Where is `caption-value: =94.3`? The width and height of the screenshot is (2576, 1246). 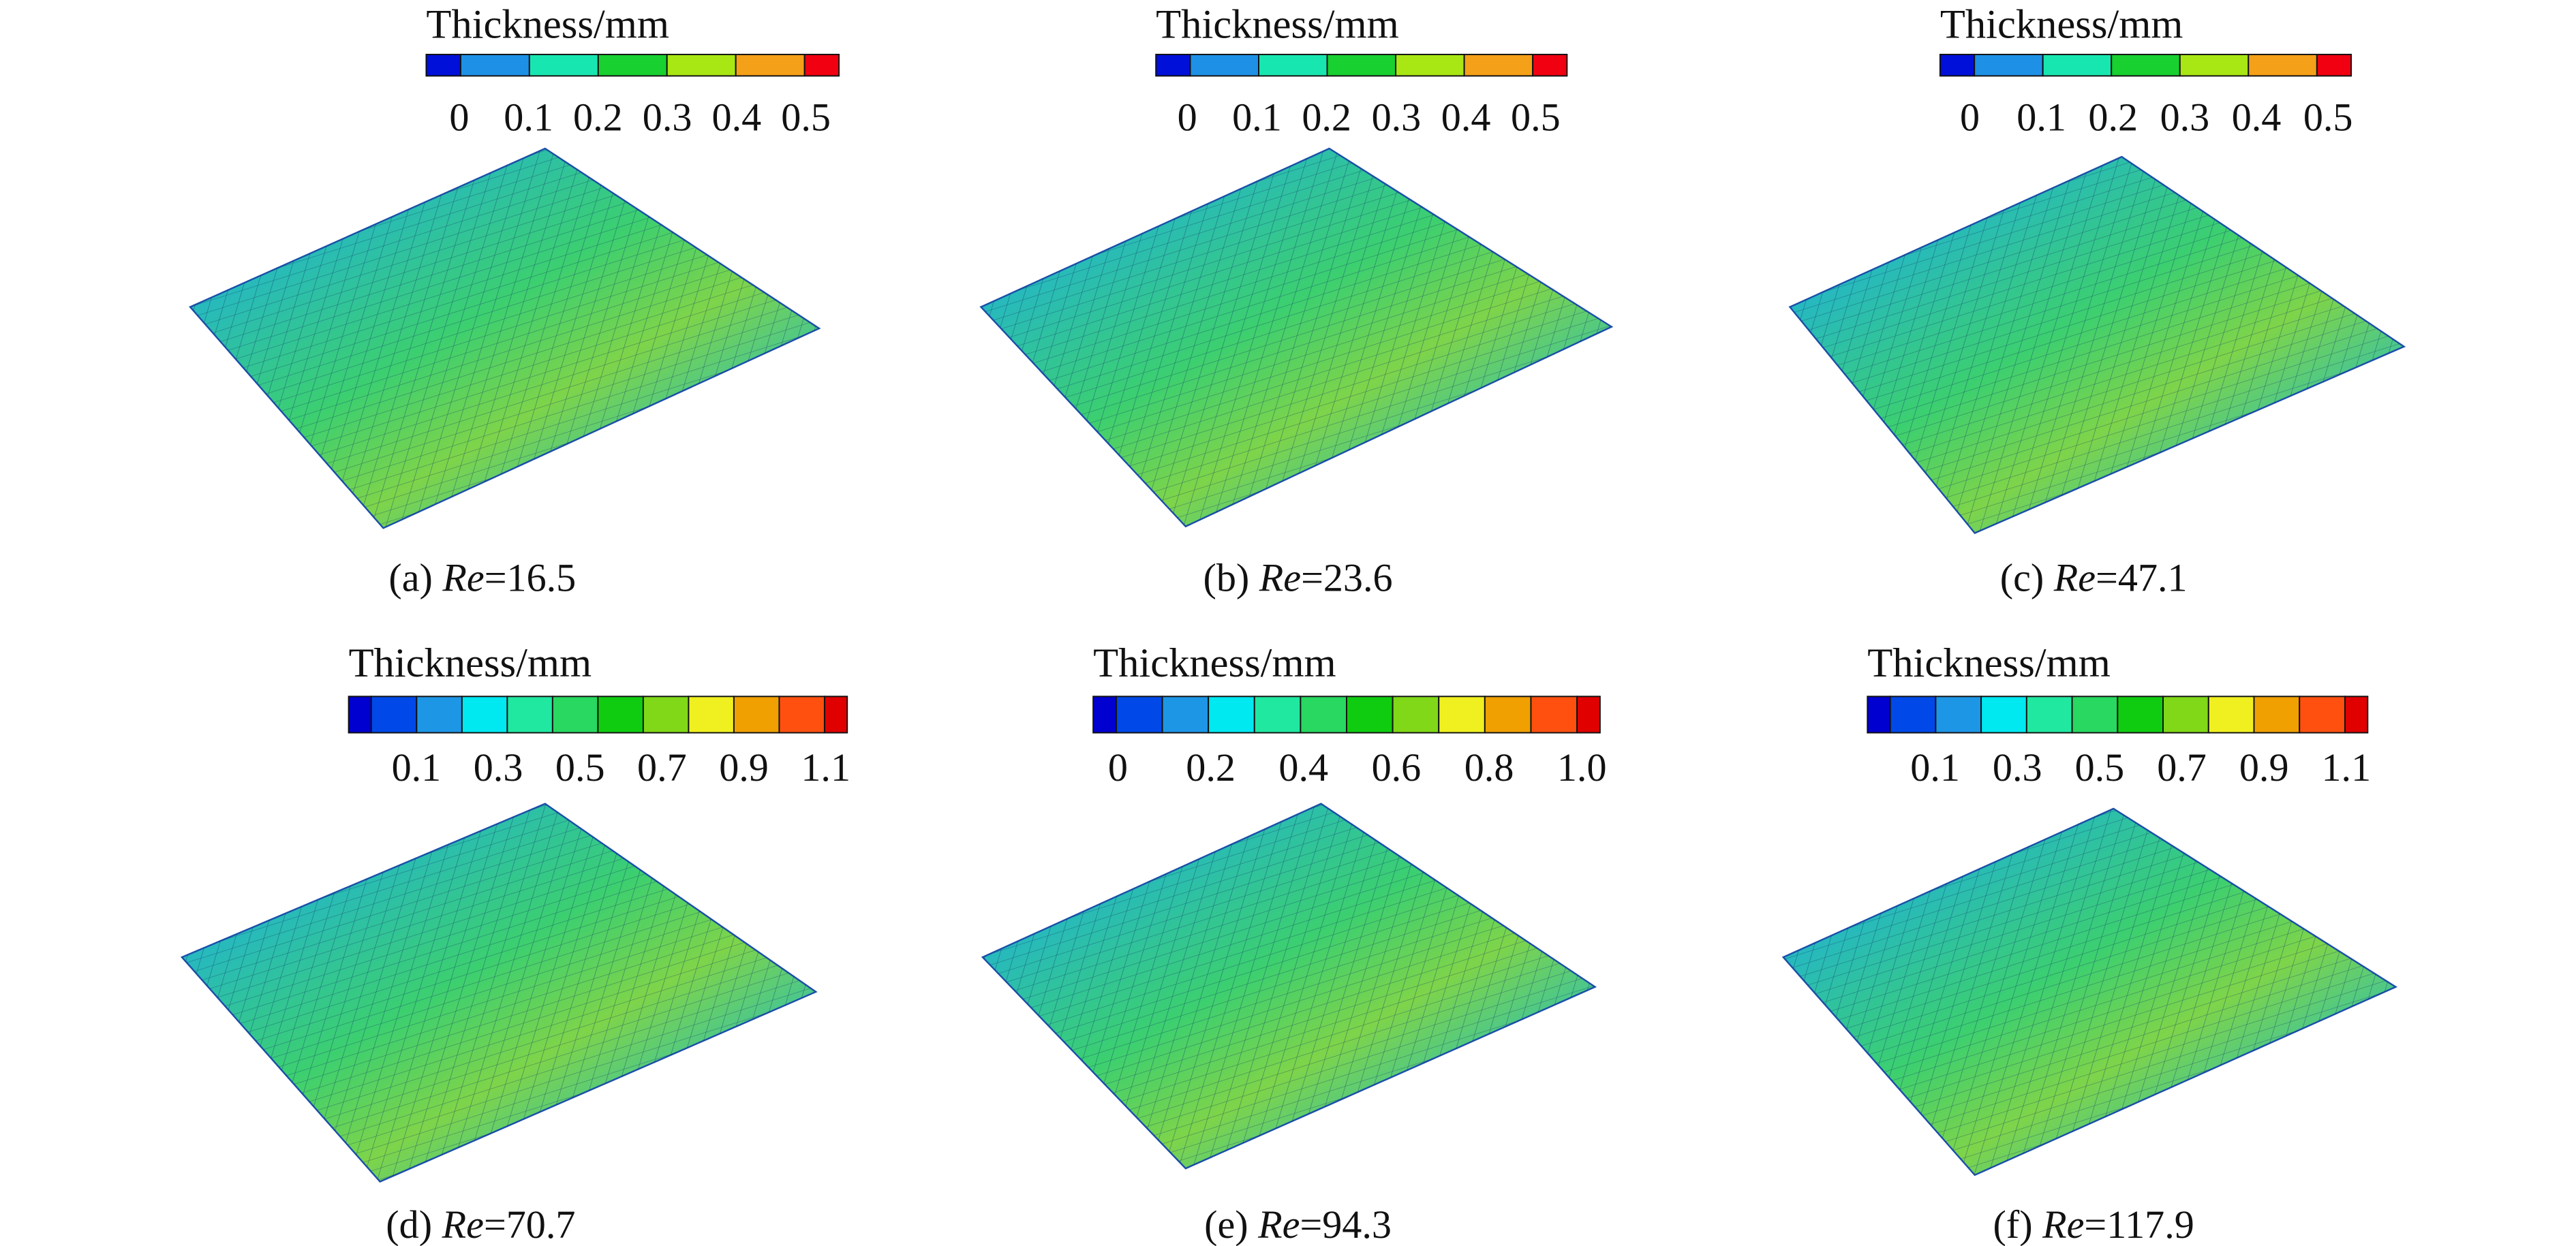 caption-value: =94.3 is located at coordinates (1346, 1224).